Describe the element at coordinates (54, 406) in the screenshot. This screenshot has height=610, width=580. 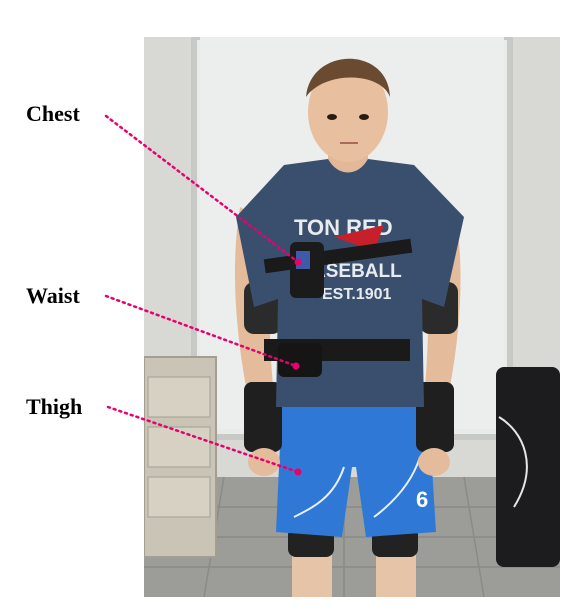
I see `thigh-label: Thigh` at that location.